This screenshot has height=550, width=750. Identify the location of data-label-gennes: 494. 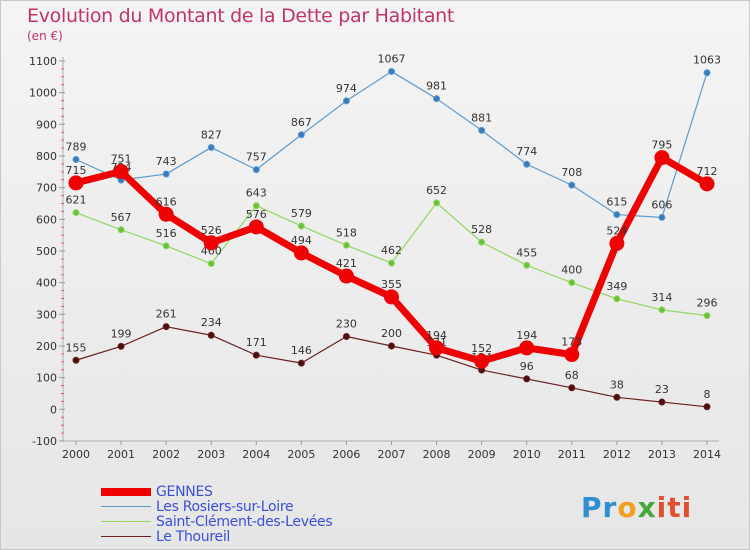
(301, 240).